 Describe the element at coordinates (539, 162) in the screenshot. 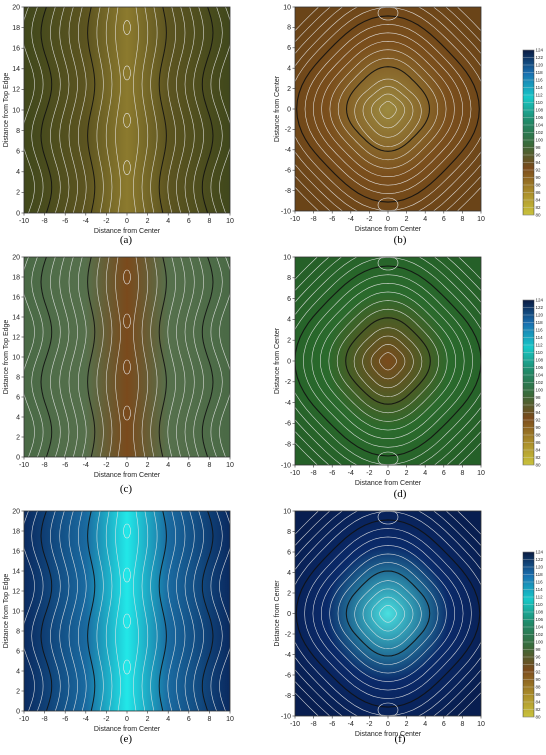

I see `colorbar-tick-label: 94` at that location.